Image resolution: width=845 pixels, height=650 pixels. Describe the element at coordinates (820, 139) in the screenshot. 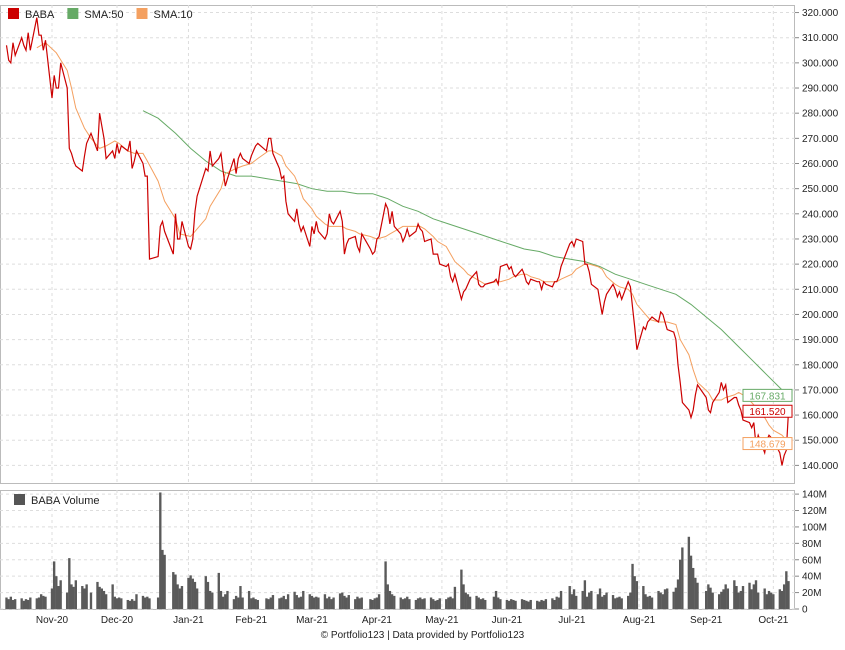

I see `price-tick-label: 270.000` at that location.